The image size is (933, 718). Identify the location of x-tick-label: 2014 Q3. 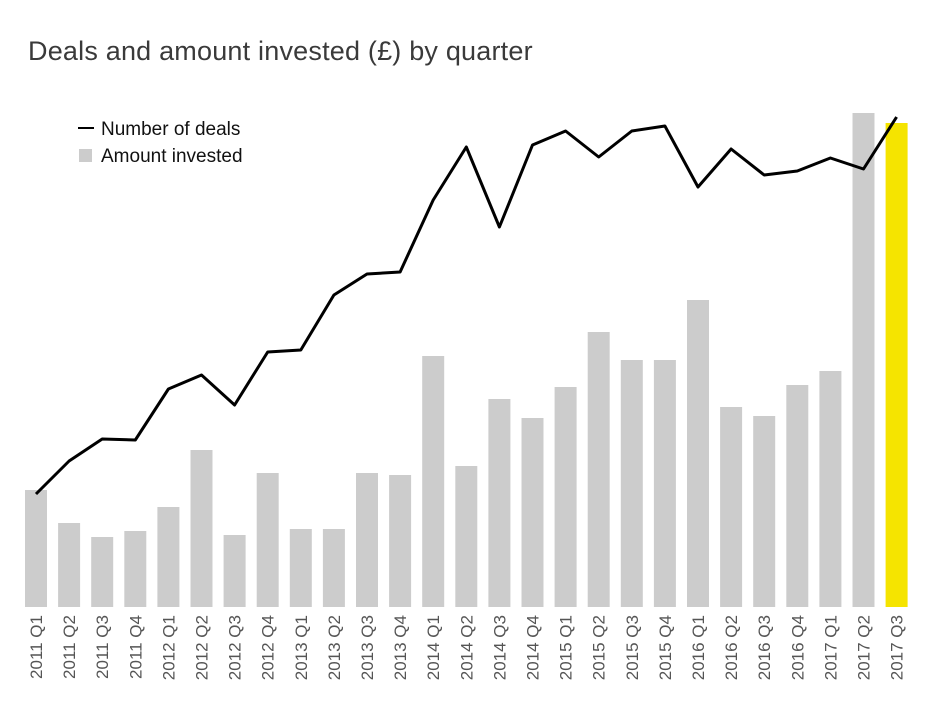
(499, 647).